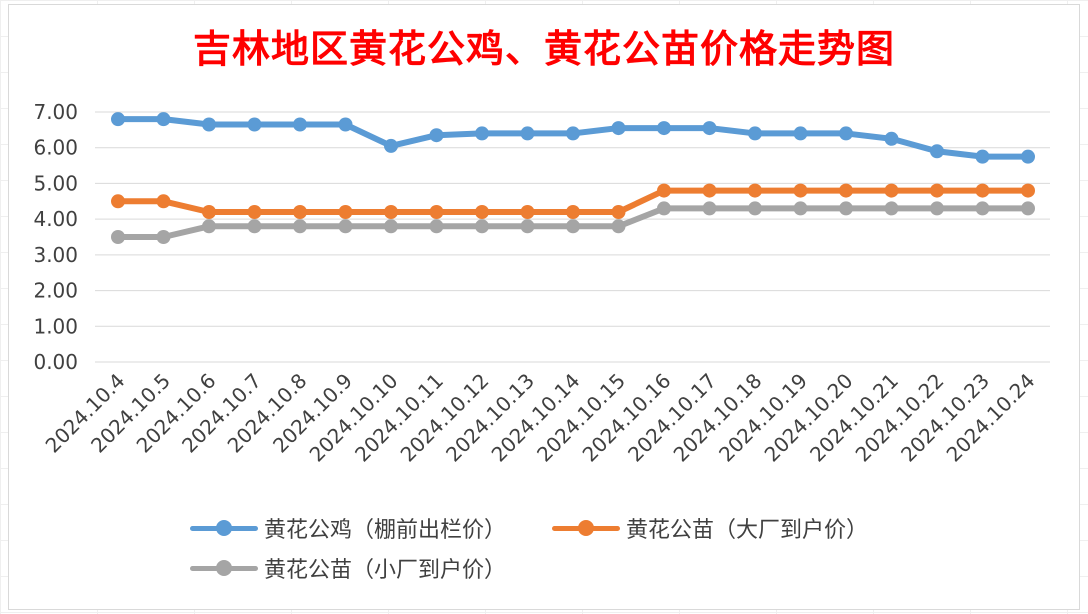 Image resolution: width=1088 pixels, height=614 pixels. I want to click on y-tick-label-2: 2.00, so click(55, 291).